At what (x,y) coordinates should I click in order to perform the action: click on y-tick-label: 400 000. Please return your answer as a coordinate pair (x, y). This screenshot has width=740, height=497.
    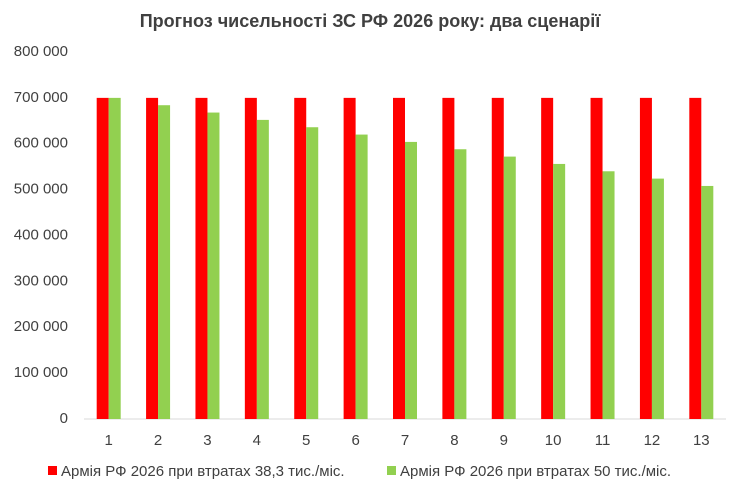
    Looking at the image, I should click on (41, 234).